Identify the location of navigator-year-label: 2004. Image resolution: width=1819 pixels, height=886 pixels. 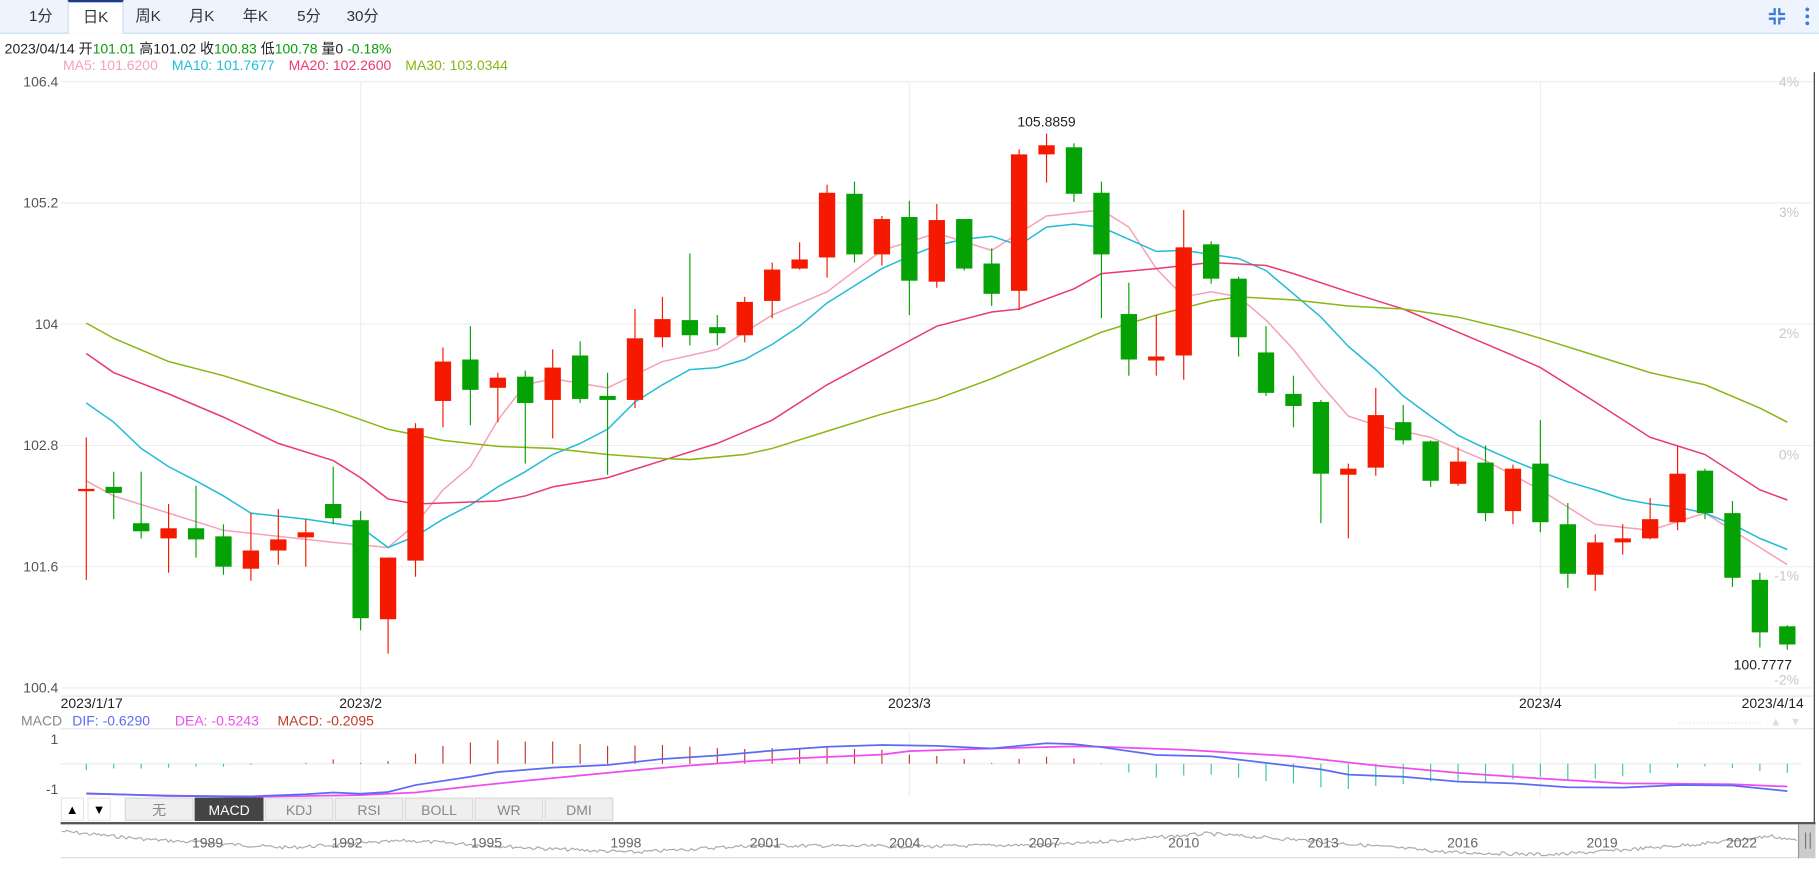
(904, 843).